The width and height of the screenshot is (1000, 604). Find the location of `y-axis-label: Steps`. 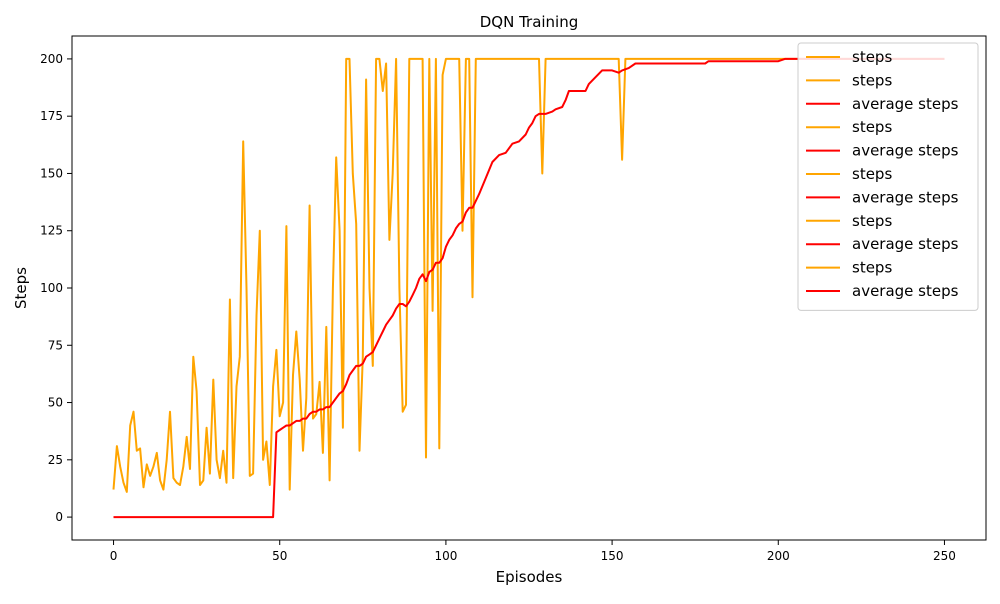

y-axis-label: Steps is located at coordinates (21, 288).